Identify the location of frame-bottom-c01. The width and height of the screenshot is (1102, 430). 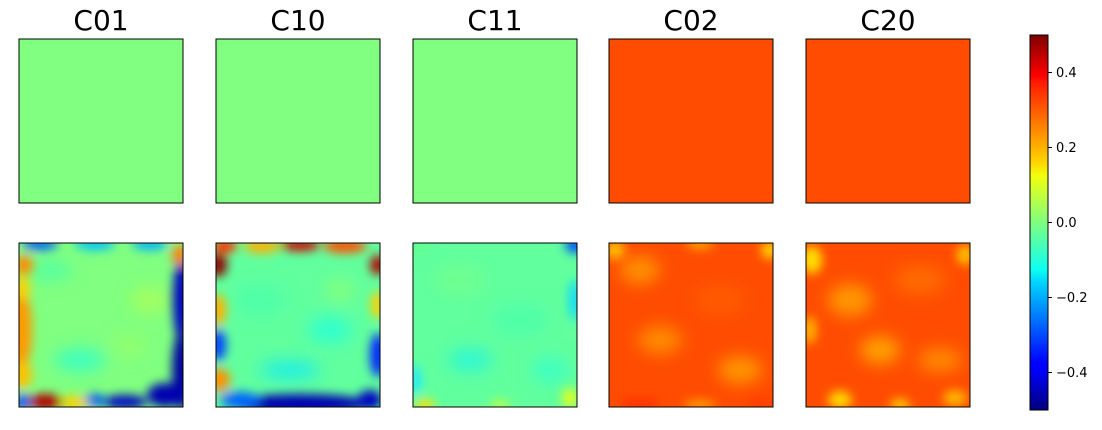
(101, 325).